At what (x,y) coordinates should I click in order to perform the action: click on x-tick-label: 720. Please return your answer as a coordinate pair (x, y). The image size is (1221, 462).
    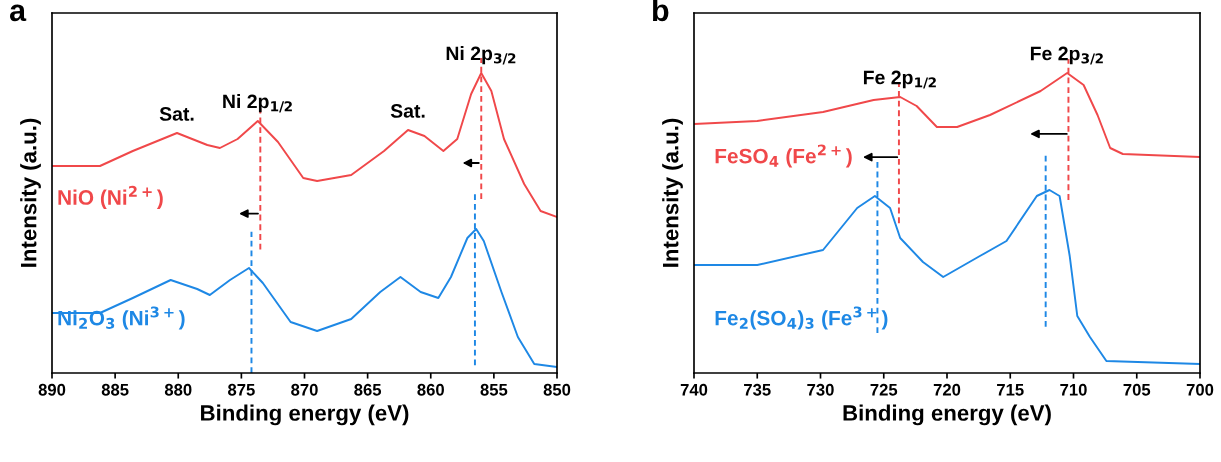
    Looking at the image, I should click on (947, 389).